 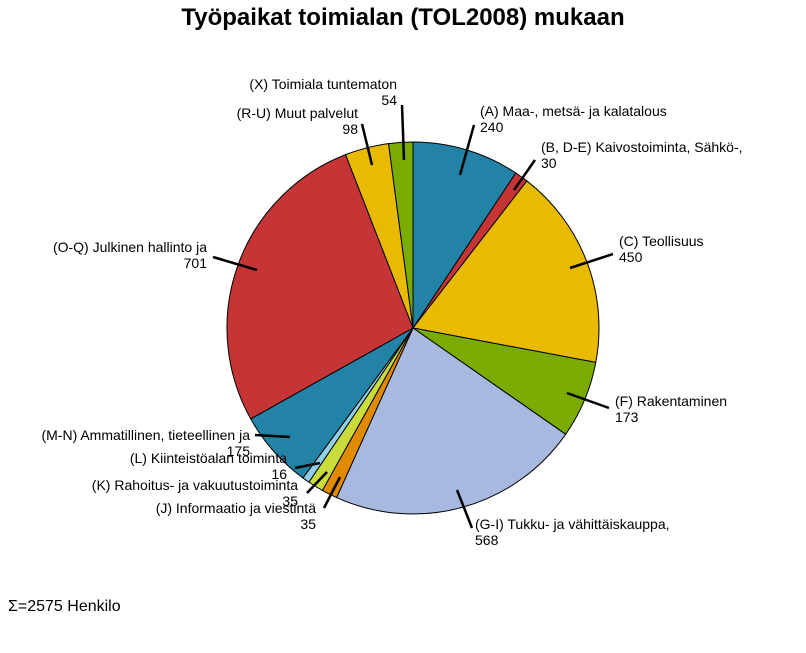 What do you see at coordinates (239, 451) in the screenshot?
I see `slice-value-label: 175` at bounding box center [239, 451].